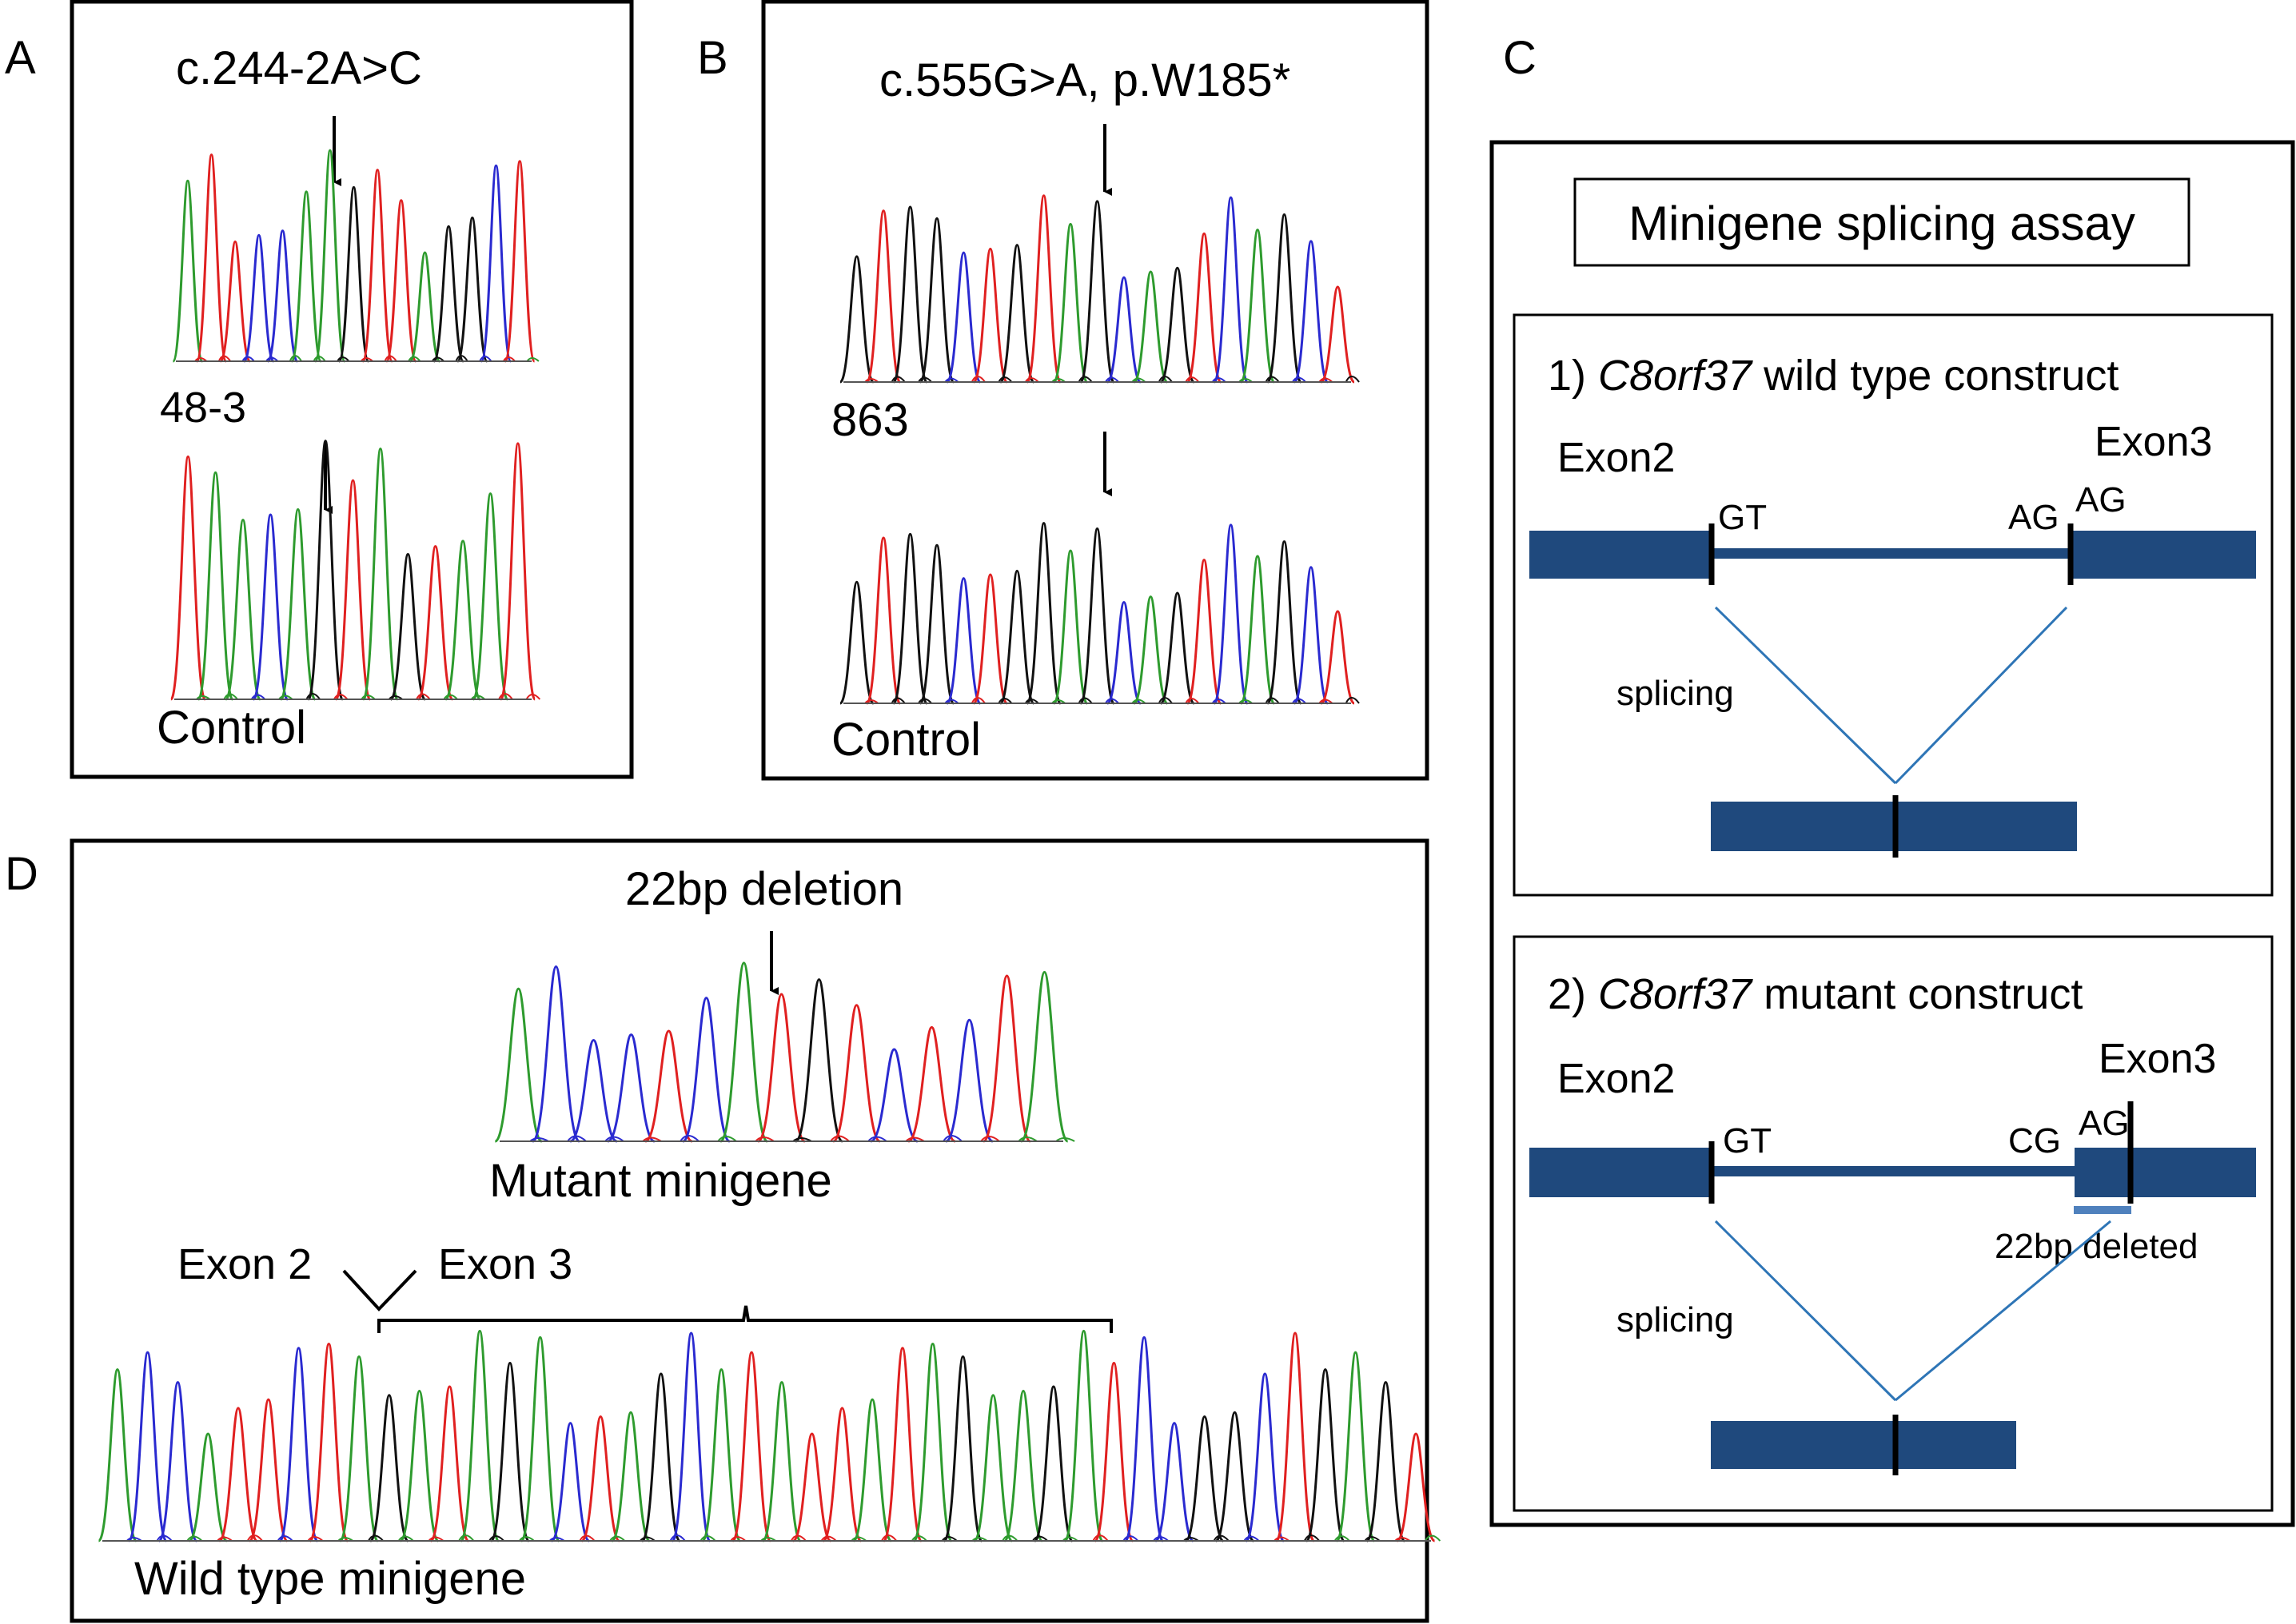 The width and height of the screenshot is (2296, 1624). I want to click on trace-d-mutant, so click(784, 1052).